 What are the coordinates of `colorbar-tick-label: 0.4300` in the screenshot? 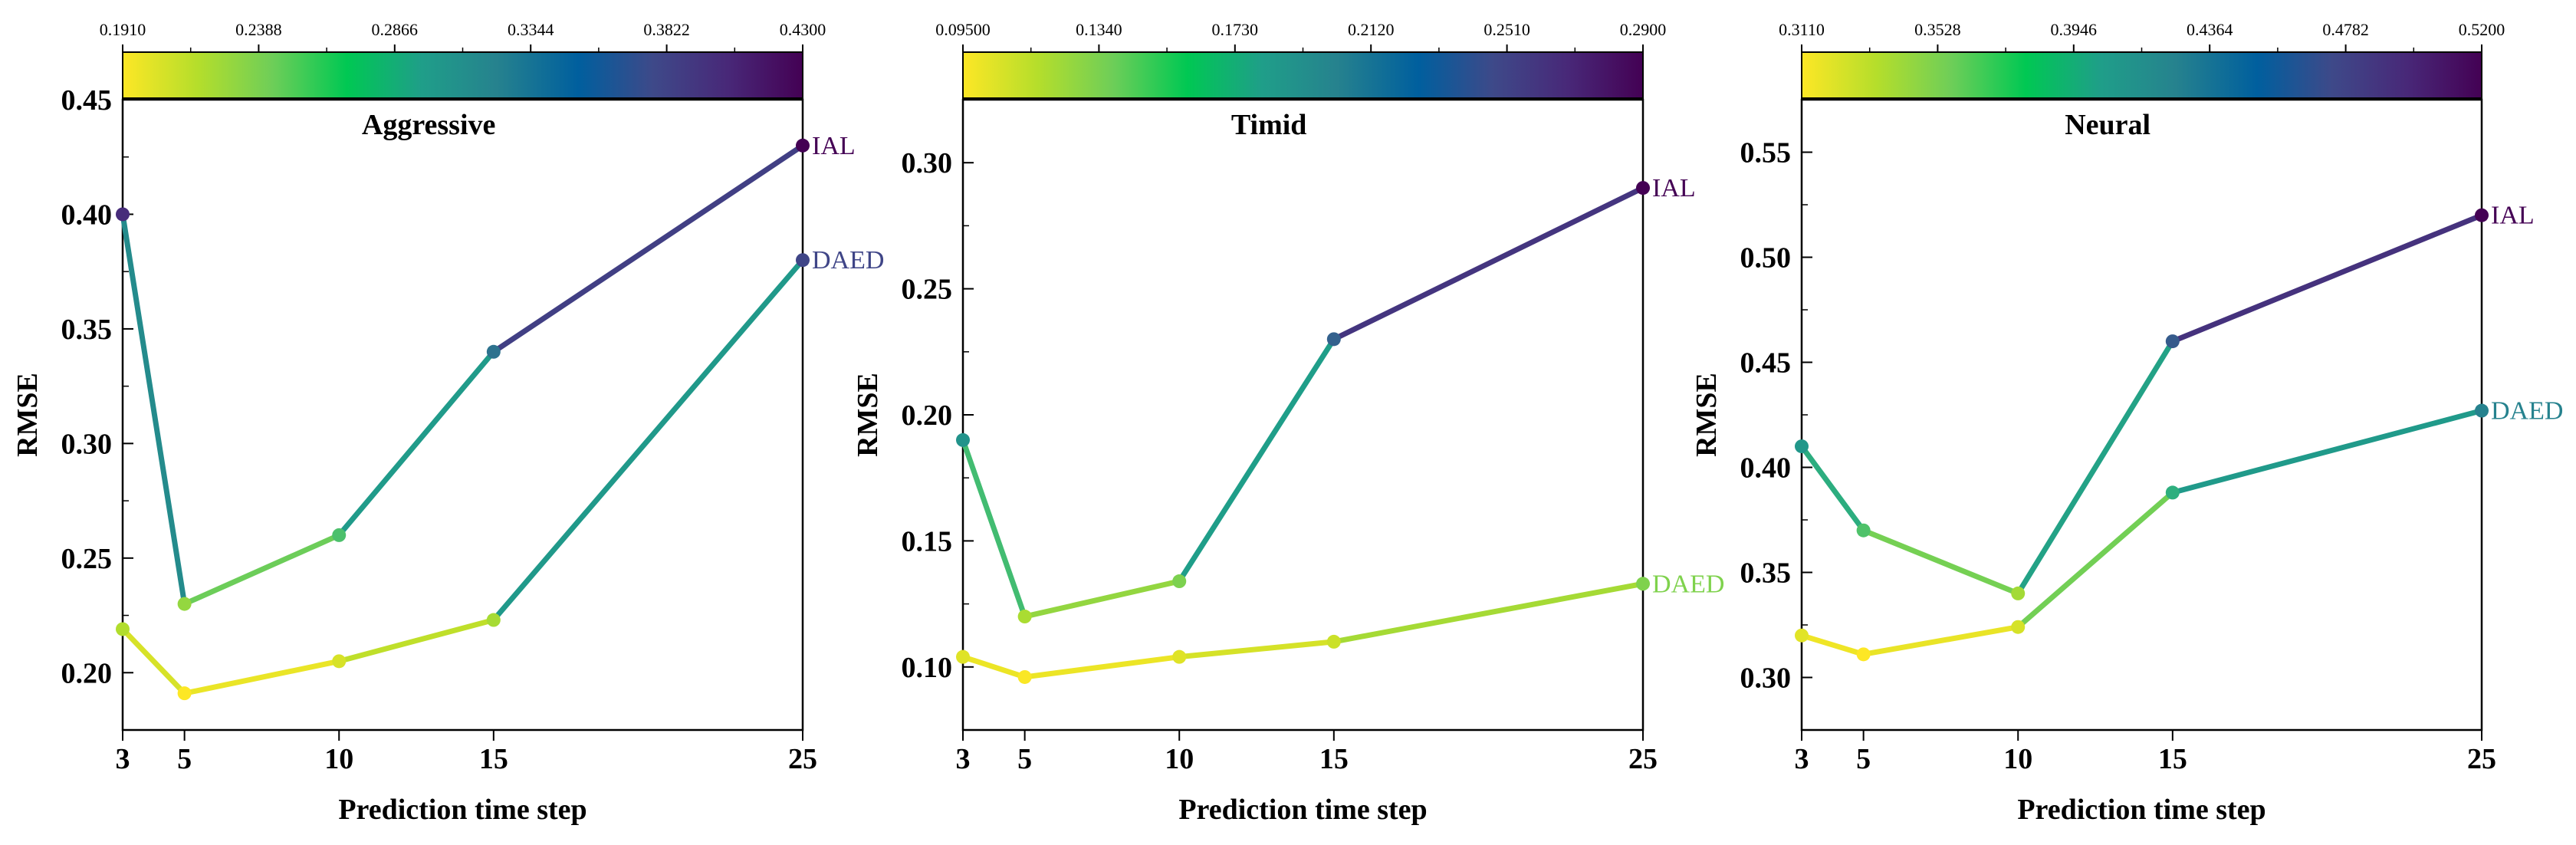 It's located at (803, 29).